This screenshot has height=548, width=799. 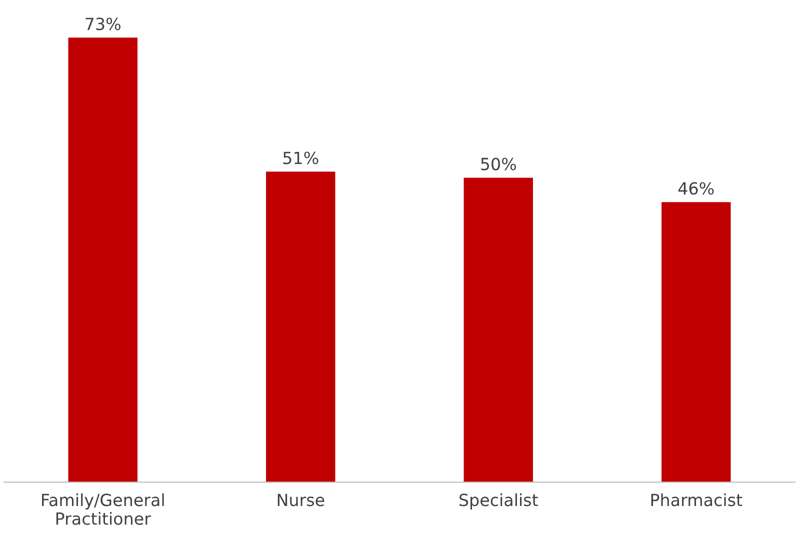 What do you see at coordinates (301, 500) in the screenshot?
I see `x-tick-label: Nurse` at bounding box center [301, 500].